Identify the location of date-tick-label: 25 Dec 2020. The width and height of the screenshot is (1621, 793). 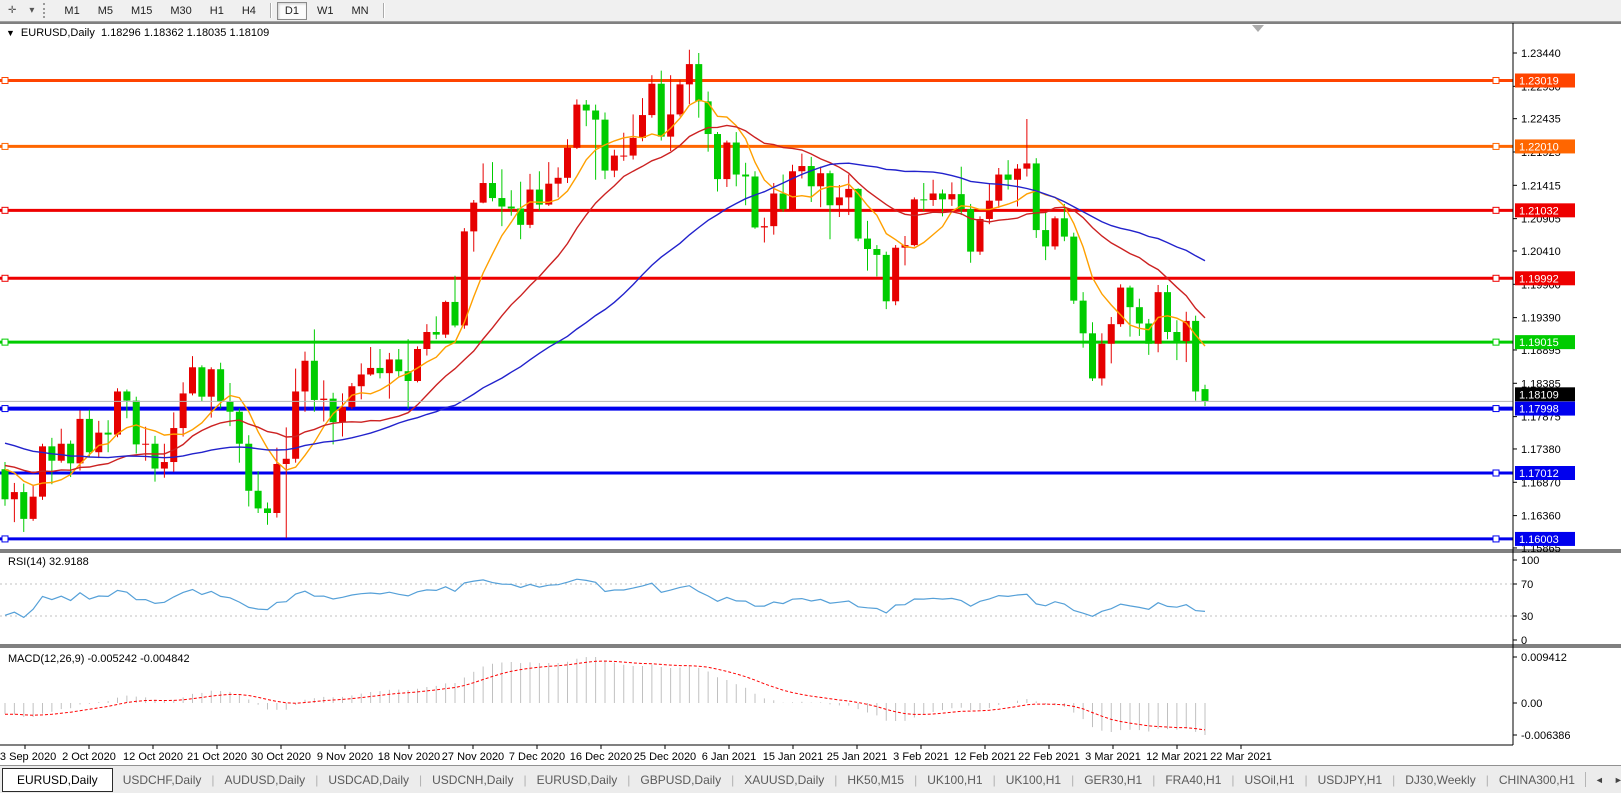
(665, 757).